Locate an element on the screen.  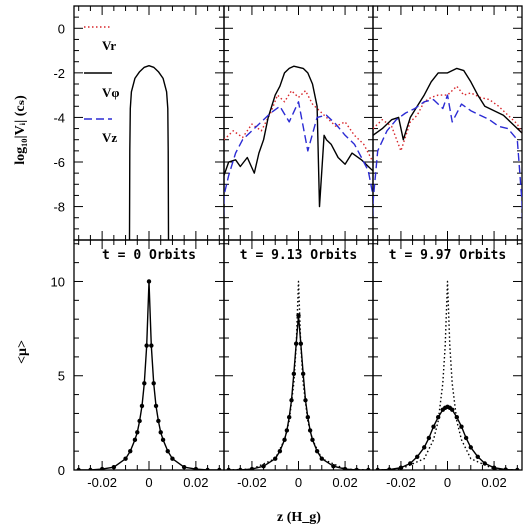
y-tick-label: -4 is located at coordinates (59, 117).